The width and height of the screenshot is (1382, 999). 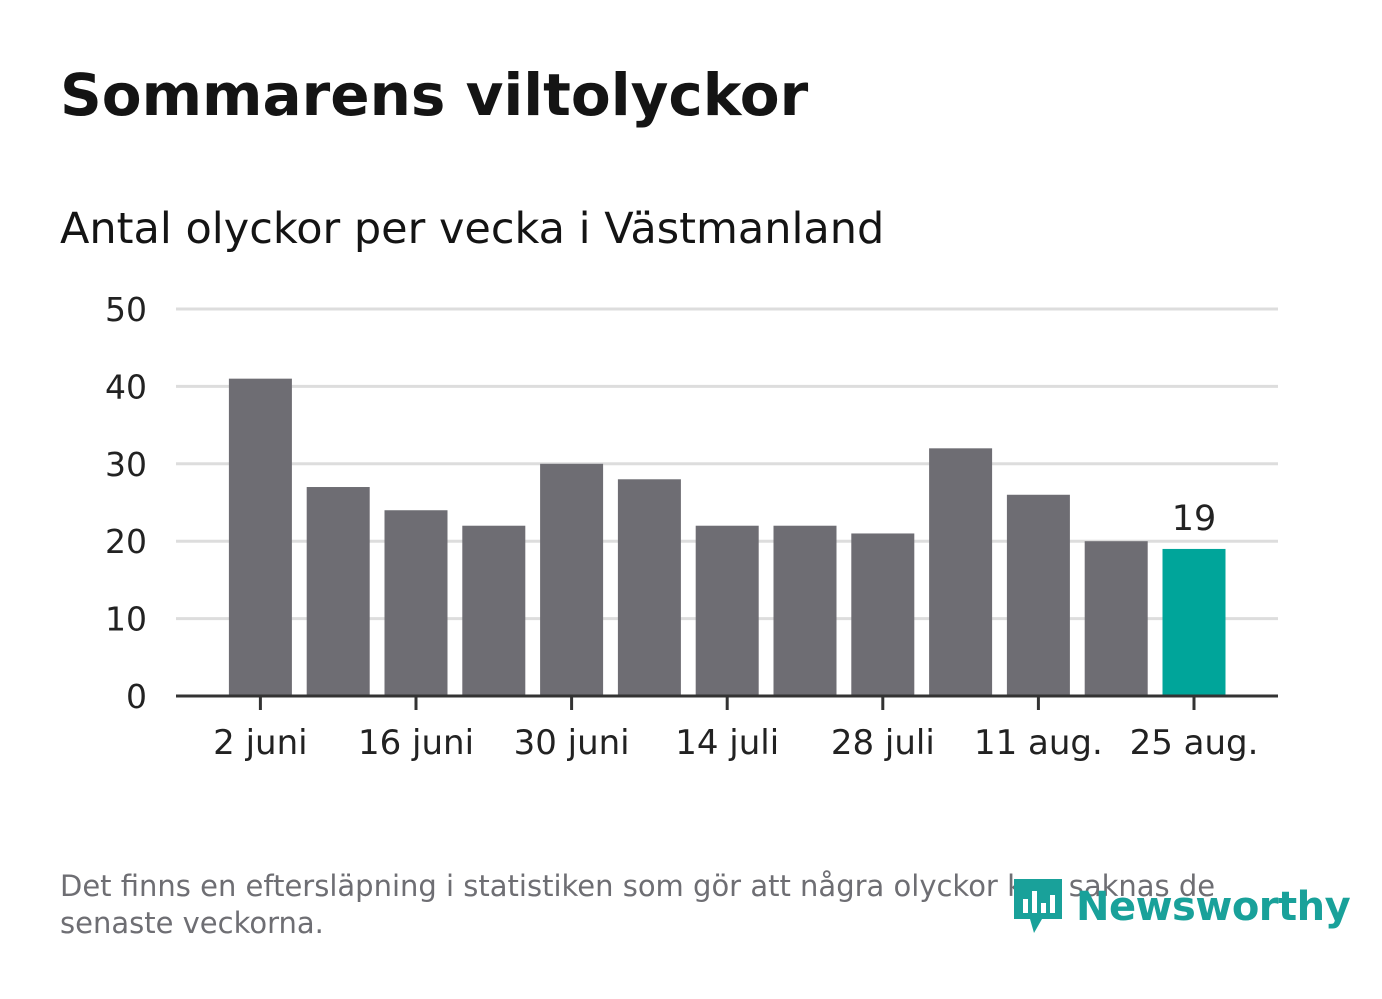 I want to click on x-tick-label: 28 juli, so click(x=883, y=743).